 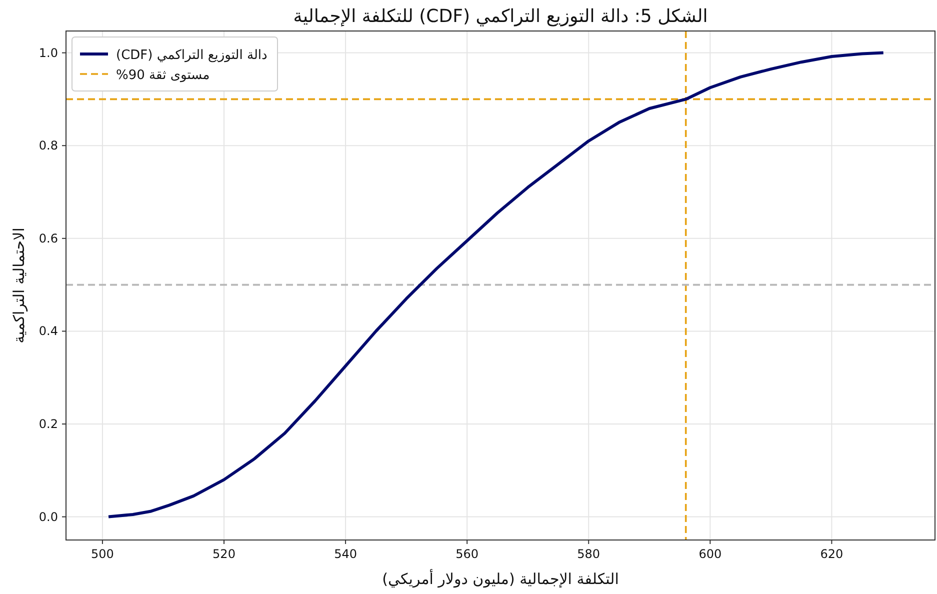 What do you see at coordinates (48, 53) in the screenshot?
I see `y-tick-label: 1.0` at bounding box center [48, 53].